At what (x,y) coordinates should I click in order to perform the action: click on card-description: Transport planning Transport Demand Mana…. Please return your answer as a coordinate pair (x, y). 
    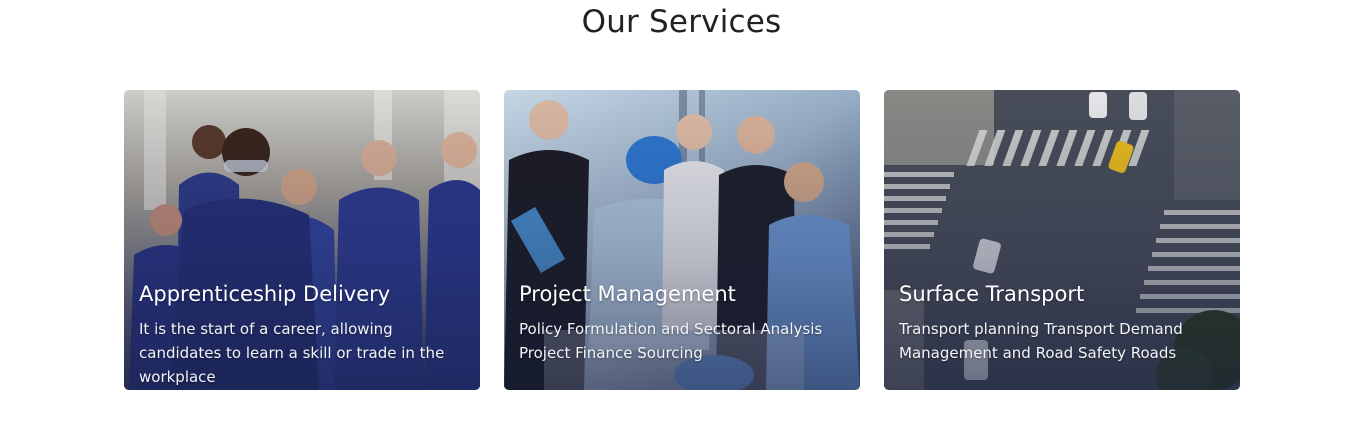
    Looking at the image, I should click on (1041, 341).